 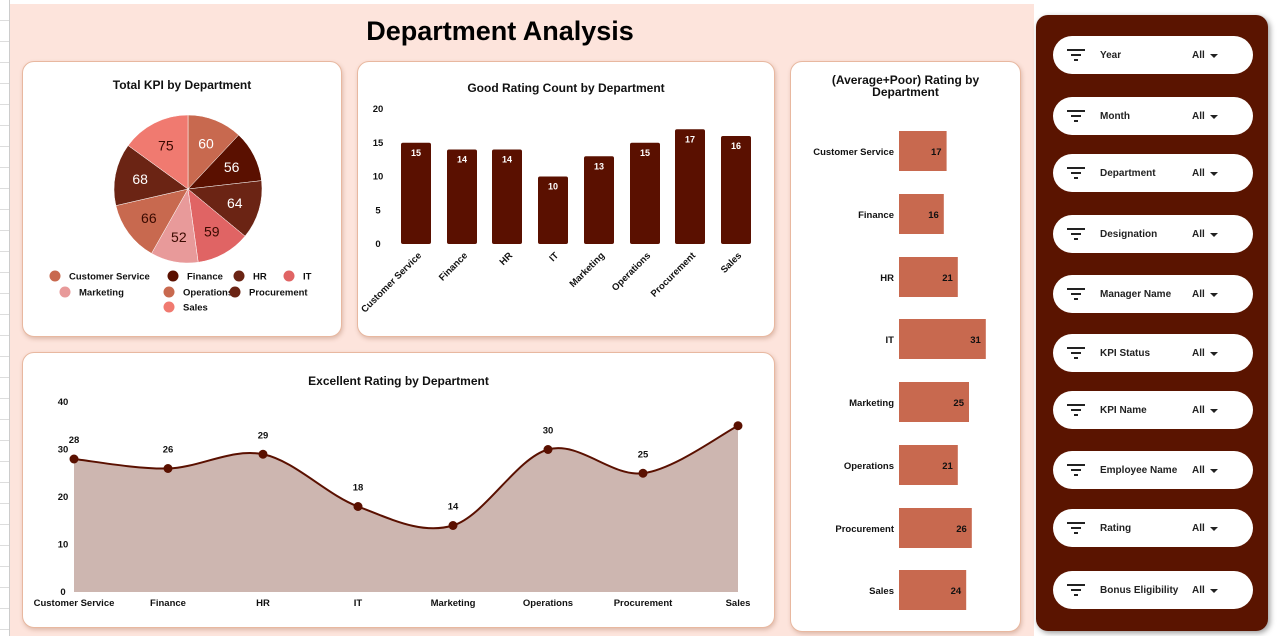 What do you see at coordinates (453, 507) in the screenshot?
I see `data-label: 14` at bounding box center [453, 507].